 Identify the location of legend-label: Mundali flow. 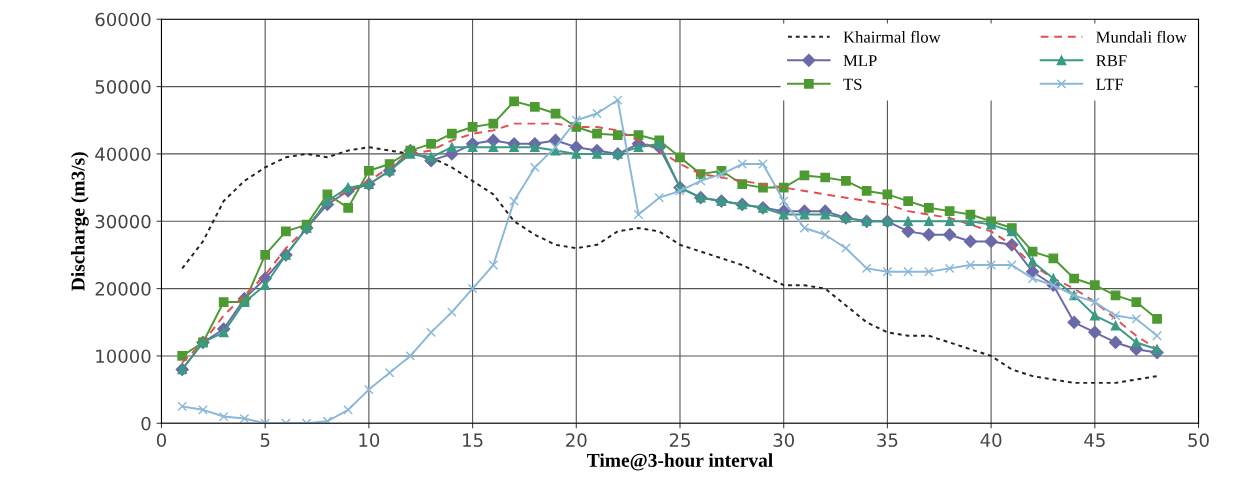
(1141, 36).